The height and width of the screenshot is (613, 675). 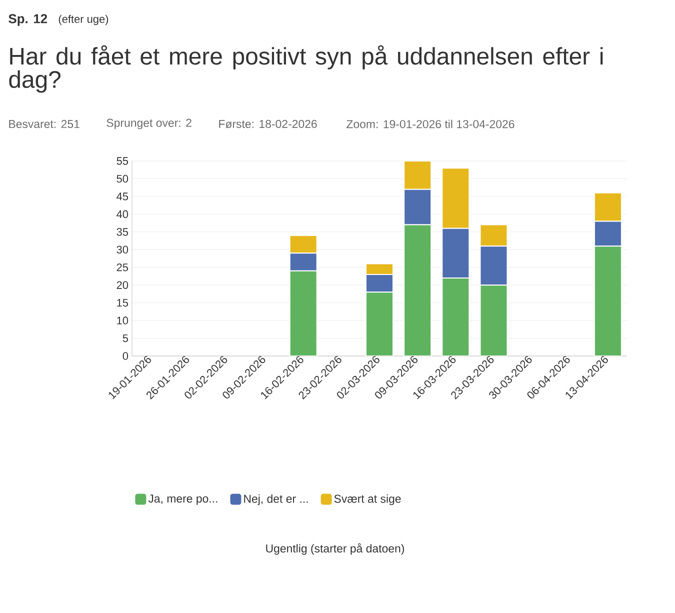 What do you see at coordinates (122, 250) in the screenshot?
I see `y-tick-label: 30` at bounding box center [122, 250].